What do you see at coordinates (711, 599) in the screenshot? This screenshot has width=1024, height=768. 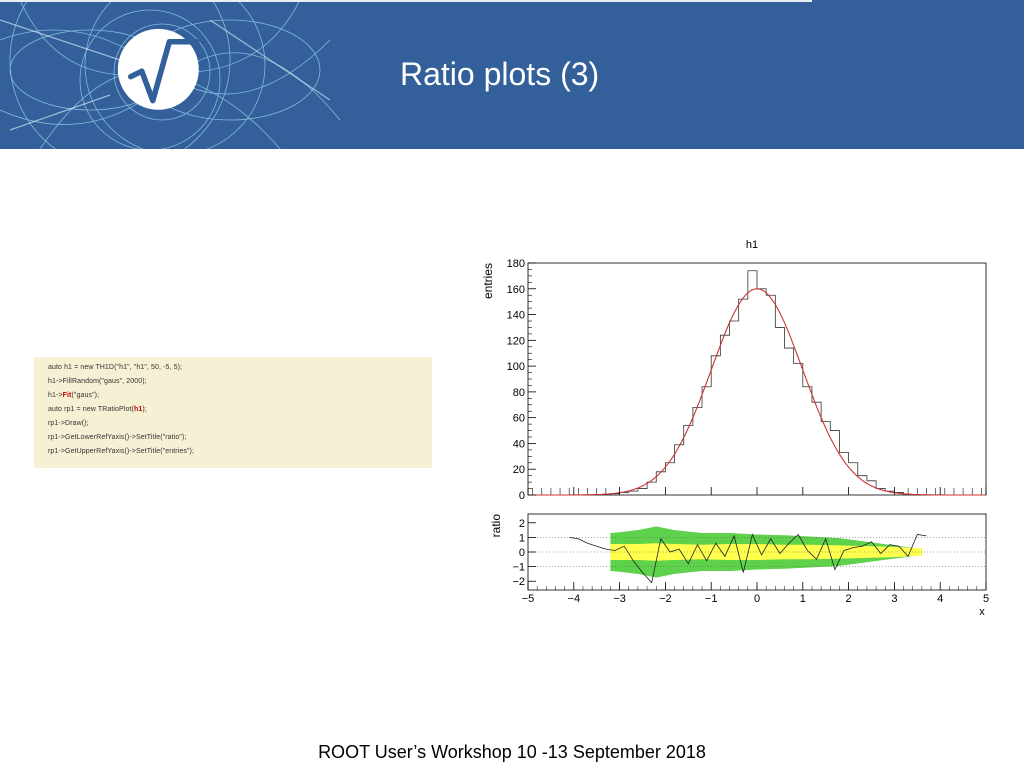 I see `lower-x-tick-label: −1` at bounding box center [711, 599].